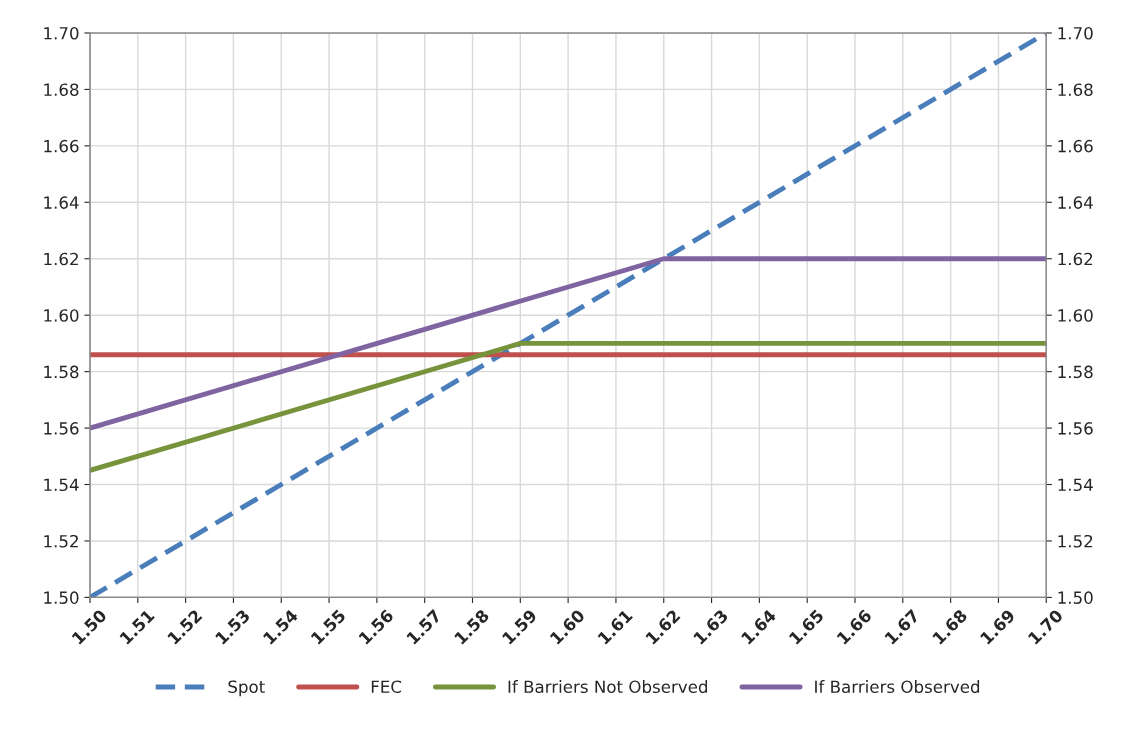 The height and width of the screenshot is (733, 1125). What do you see at coordinates (1075, 597) in the screenshot?
I see `y2-tick-label: 1.50` at bounding box center [1075, 597].